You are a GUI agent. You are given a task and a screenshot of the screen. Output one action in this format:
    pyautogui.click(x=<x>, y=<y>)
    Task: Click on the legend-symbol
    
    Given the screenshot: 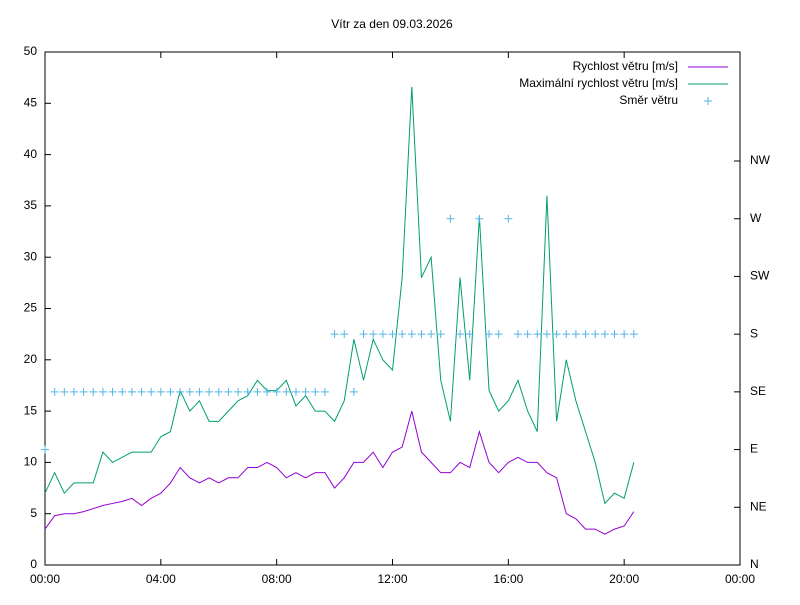 What is the action you would take?
    pyautogui.click(x=708, y=101)
    